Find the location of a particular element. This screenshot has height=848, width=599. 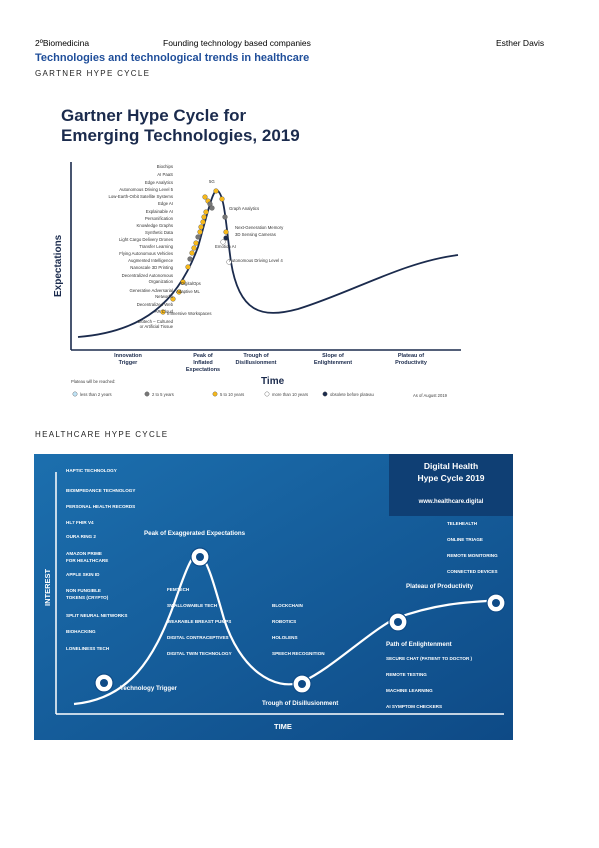

header-center: Founding technology based companies is located at coordinates (237, 43).